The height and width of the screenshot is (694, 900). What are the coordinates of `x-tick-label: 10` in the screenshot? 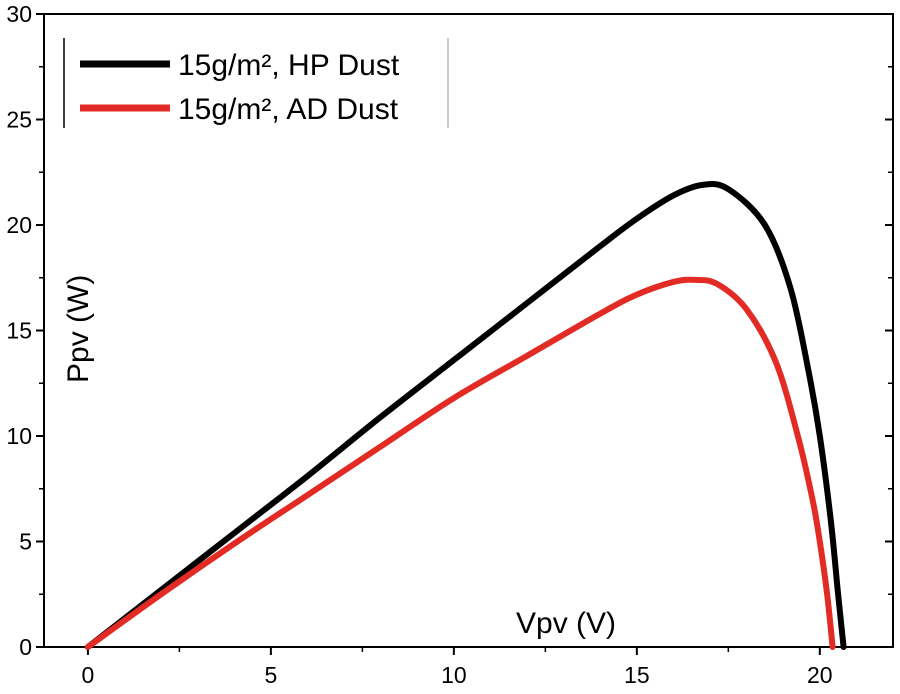 It's located at (454, 675).